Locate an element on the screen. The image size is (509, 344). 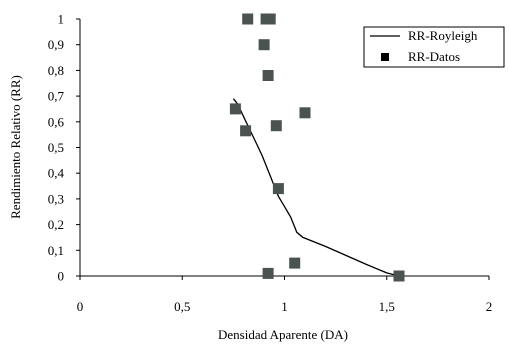
y-tick-label: 0,3 is located at coordinates (56, 198).